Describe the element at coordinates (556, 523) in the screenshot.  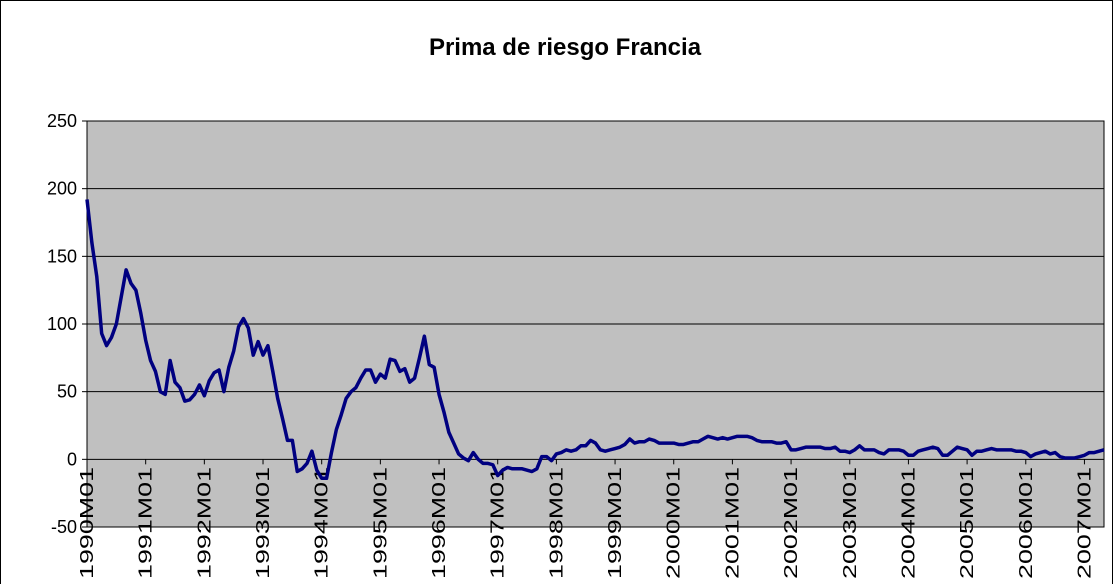
I see `x-tick-label: 1998M01` at that location.